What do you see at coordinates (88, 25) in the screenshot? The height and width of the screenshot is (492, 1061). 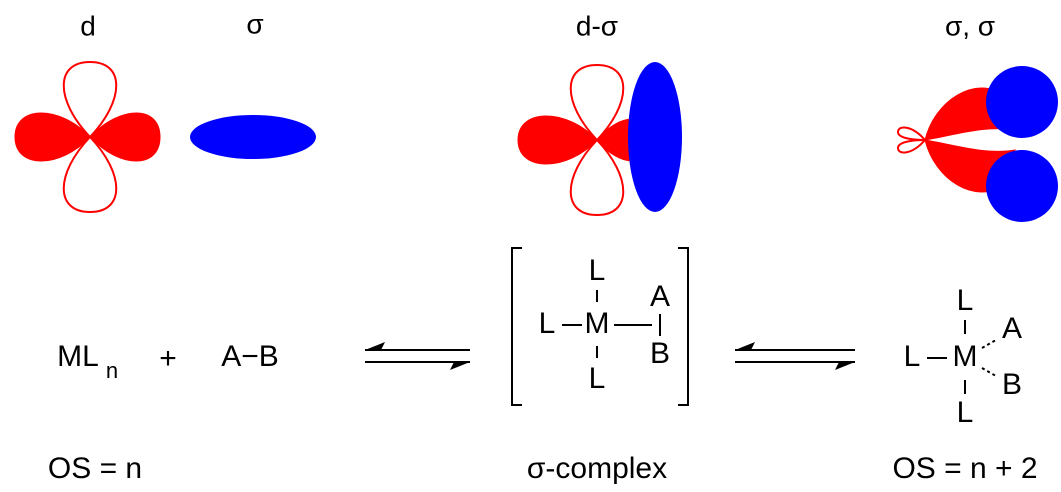 I see `orbital-label: d` at bounding box center [88, 25].